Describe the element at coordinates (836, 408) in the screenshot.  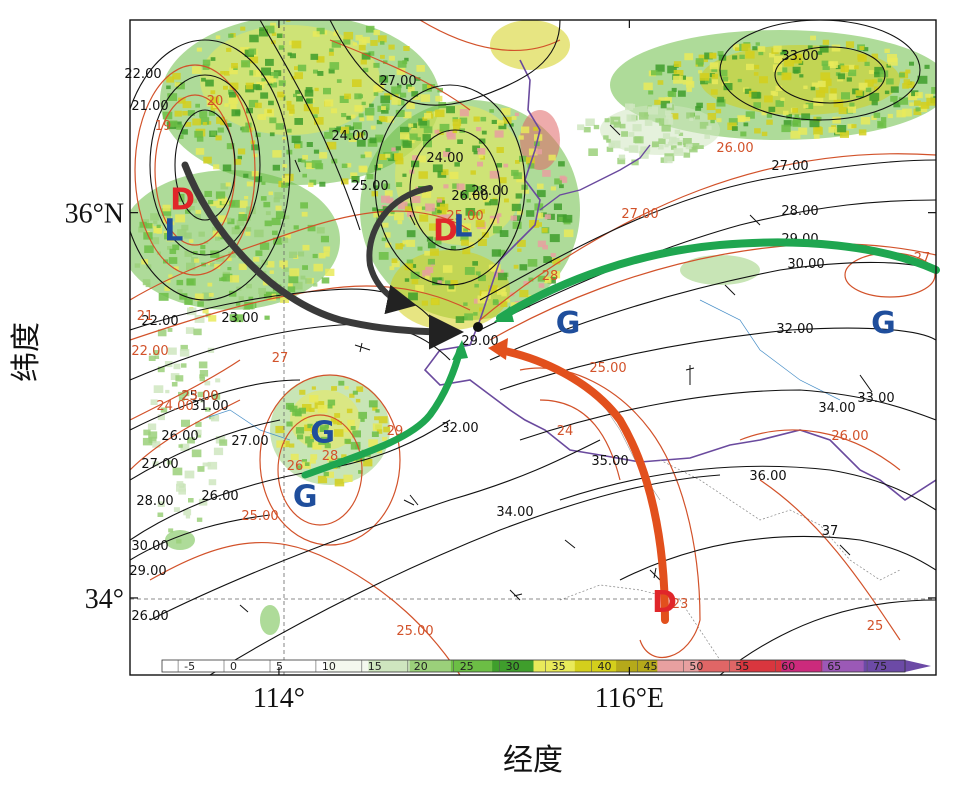
I see `black-contour-label: 34.00` at that location.